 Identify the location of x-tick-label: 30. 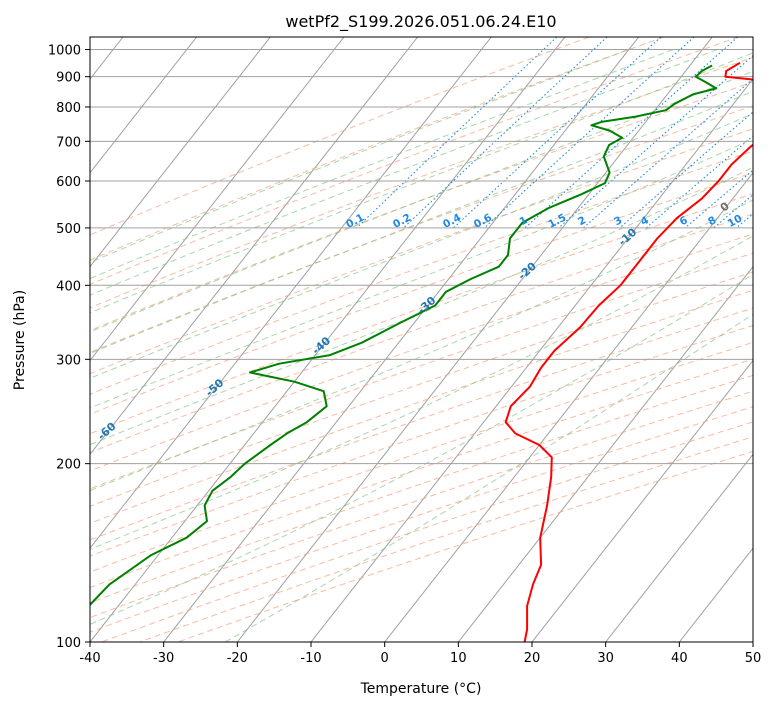
(605, 658).